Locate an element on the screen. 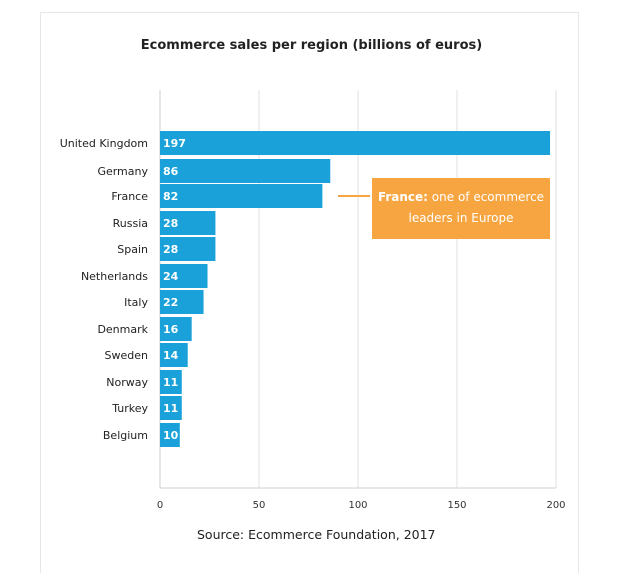 The height and width of the screenshot is (573, 623). bar-value-label: 14 is located at coordinates (171, 355).